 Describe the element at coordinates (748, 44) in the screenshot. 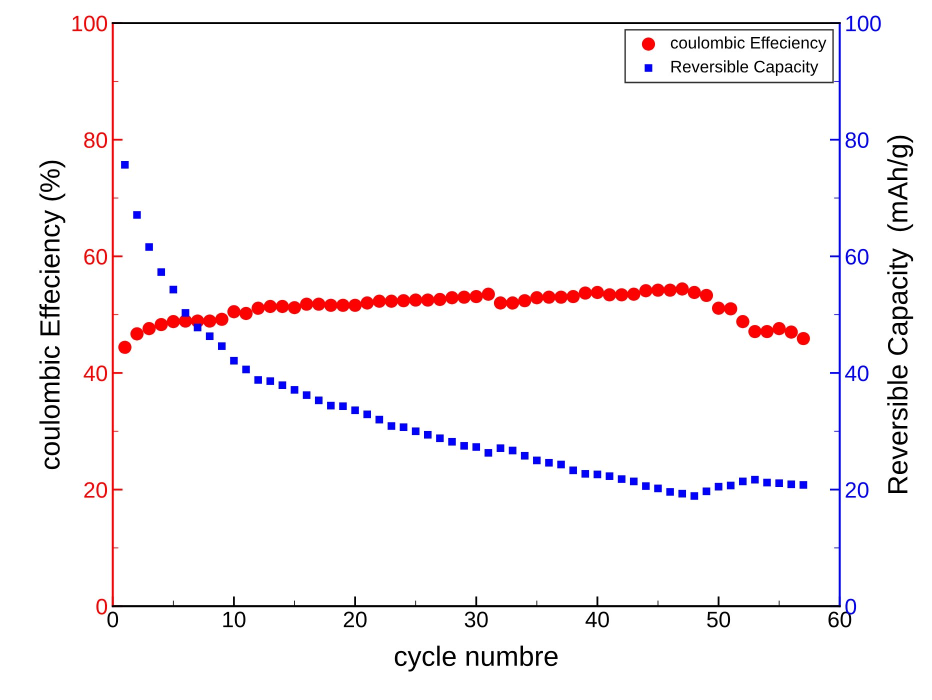

I see `legend-label: coulombic Effeciency` at that location.